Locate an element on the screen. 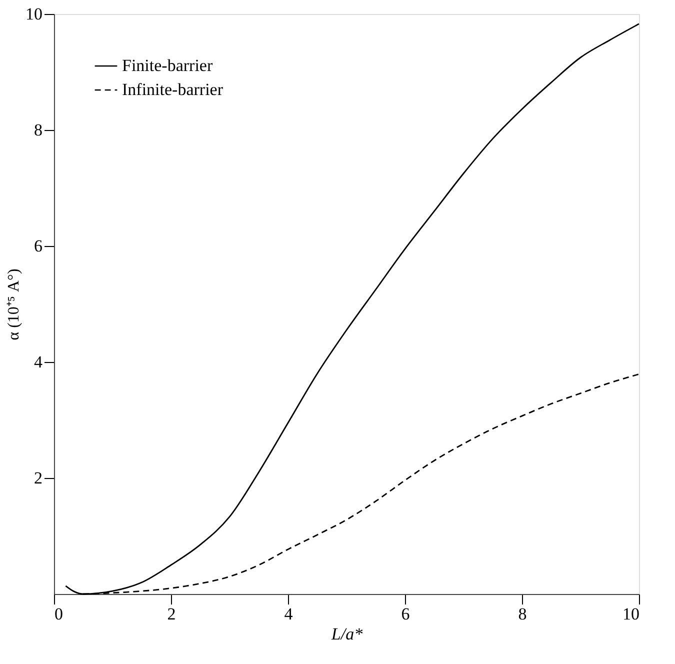  x-tick-label: 6 is located at coordinates (405, 614).